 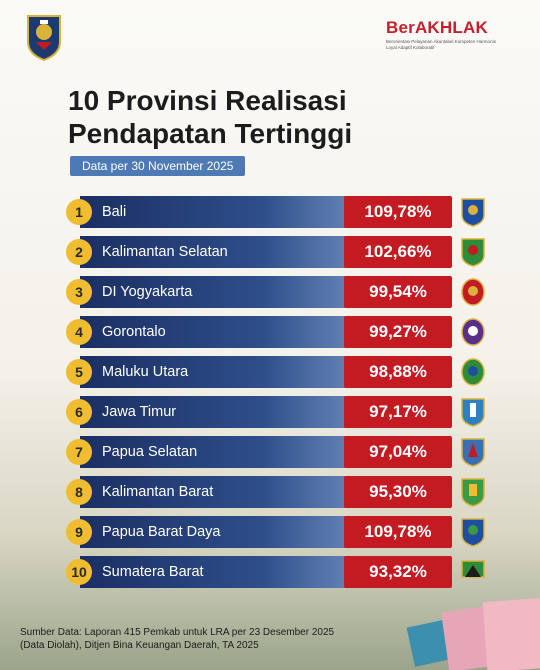 What do you see at coordinates (145, 372) in the screenshot?
I see `province-name: Maluku Utara` at bounding box center [145, 372].